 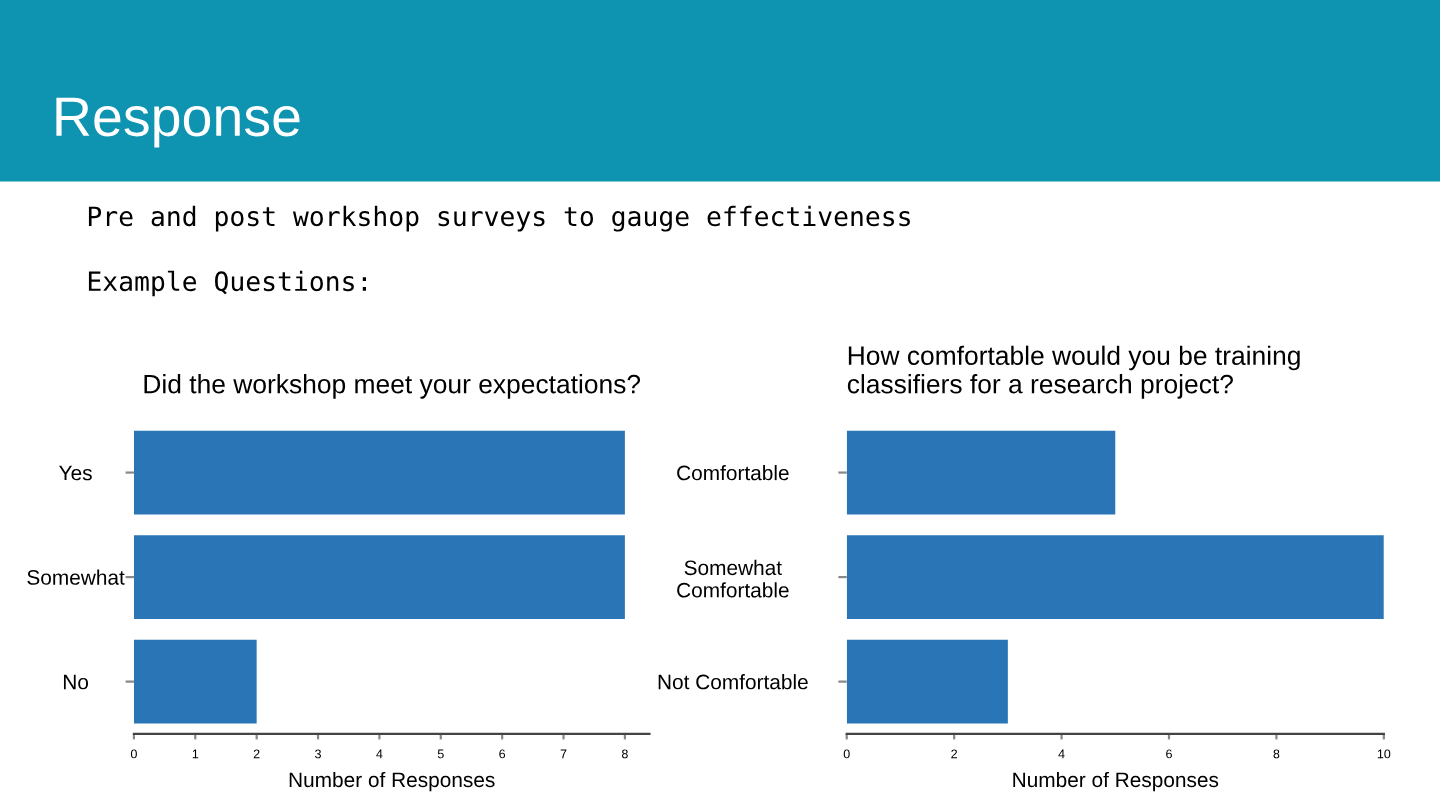 I want to click on y-tick-label: Somewhat, so click(x=76, y=577).